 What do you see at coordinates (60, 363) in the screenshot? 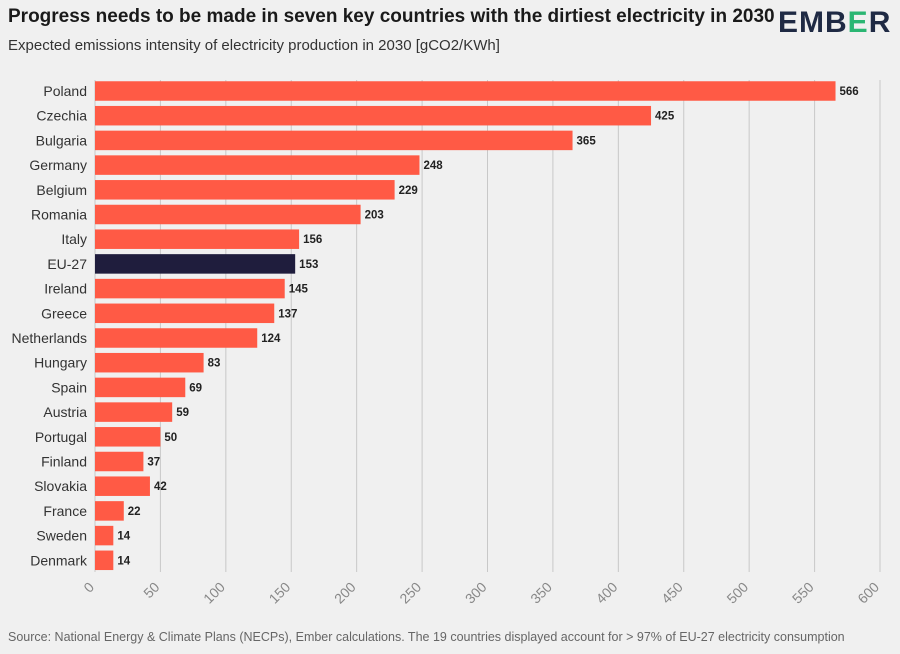
I see `category-label: Hungary` at bounding box center [60, 363].